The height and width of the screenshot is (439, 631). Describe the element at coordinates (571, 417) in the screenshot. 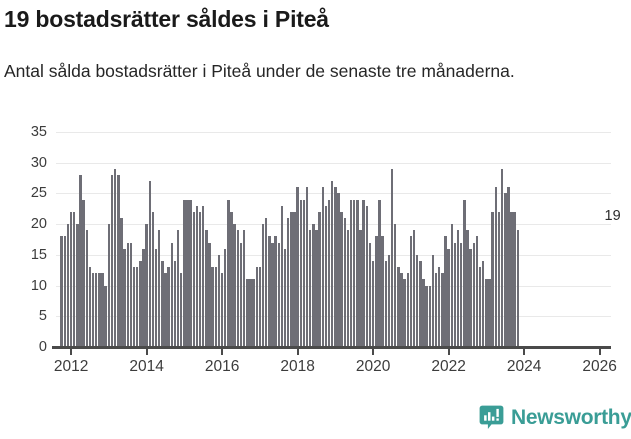

I see `newsworthy-wordmark: Newsworthy` at that location.